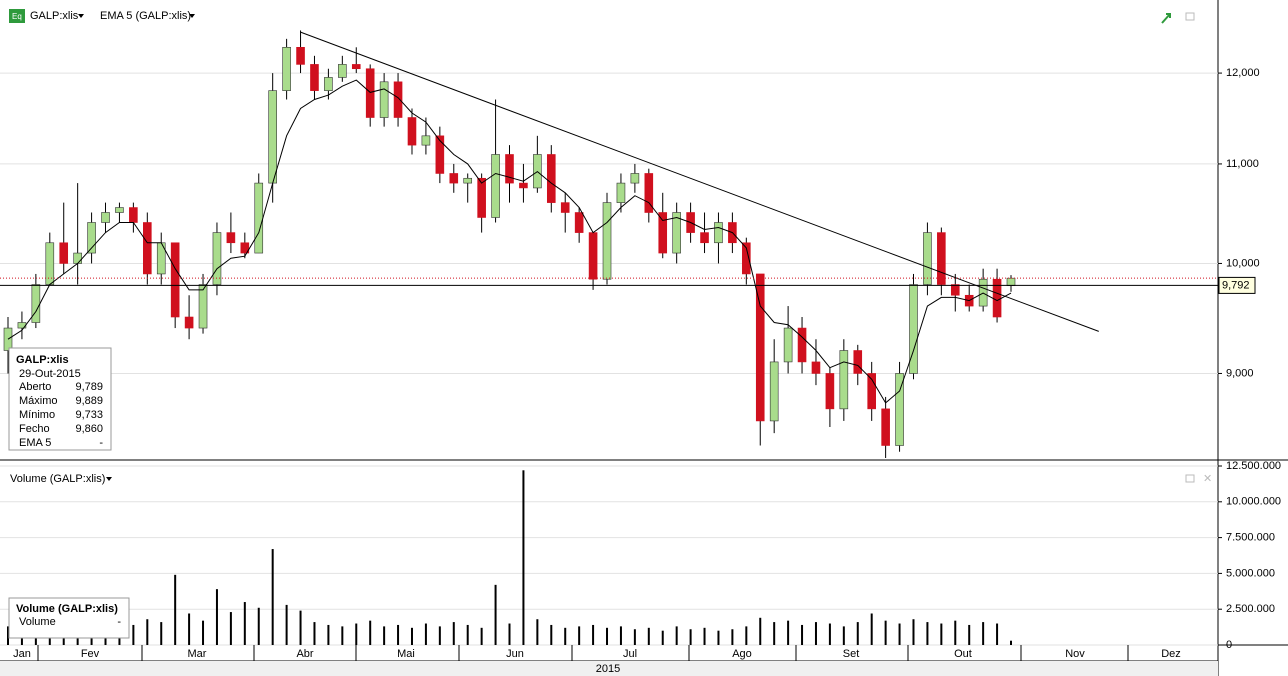 The image size is (1288, 676). Describe the element at coordinates (67, 609) in the screenshot. I see `info-title: Volume (GALP:xlis)` at that location.